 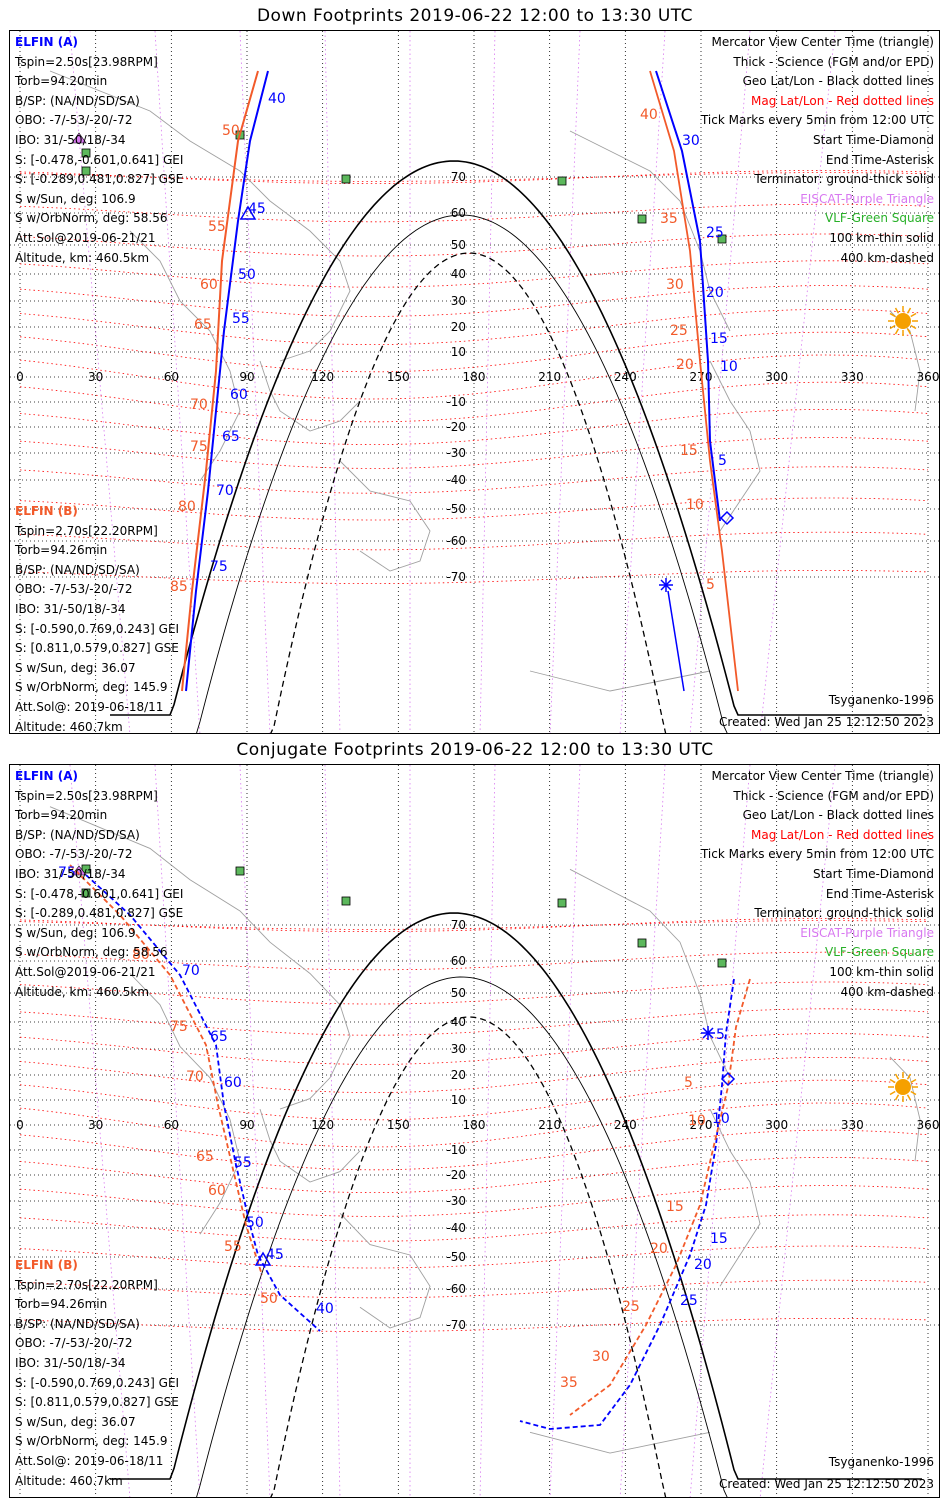 I want to click on legend-item: Mercator View Center Time (triangle), so click(x=822, y=776).